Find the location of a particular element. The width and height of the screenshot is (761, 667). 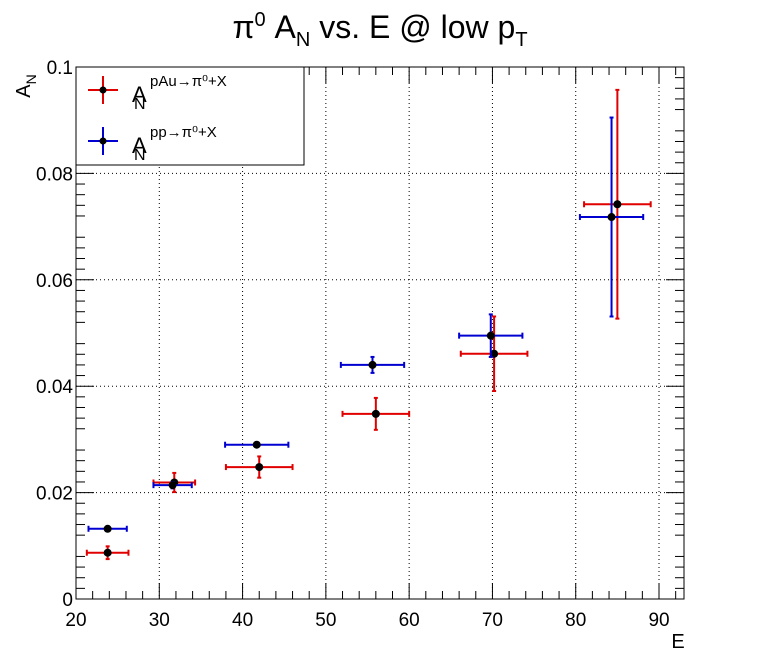

legend-label-pau-main: A is located at coordinates (139, 94).